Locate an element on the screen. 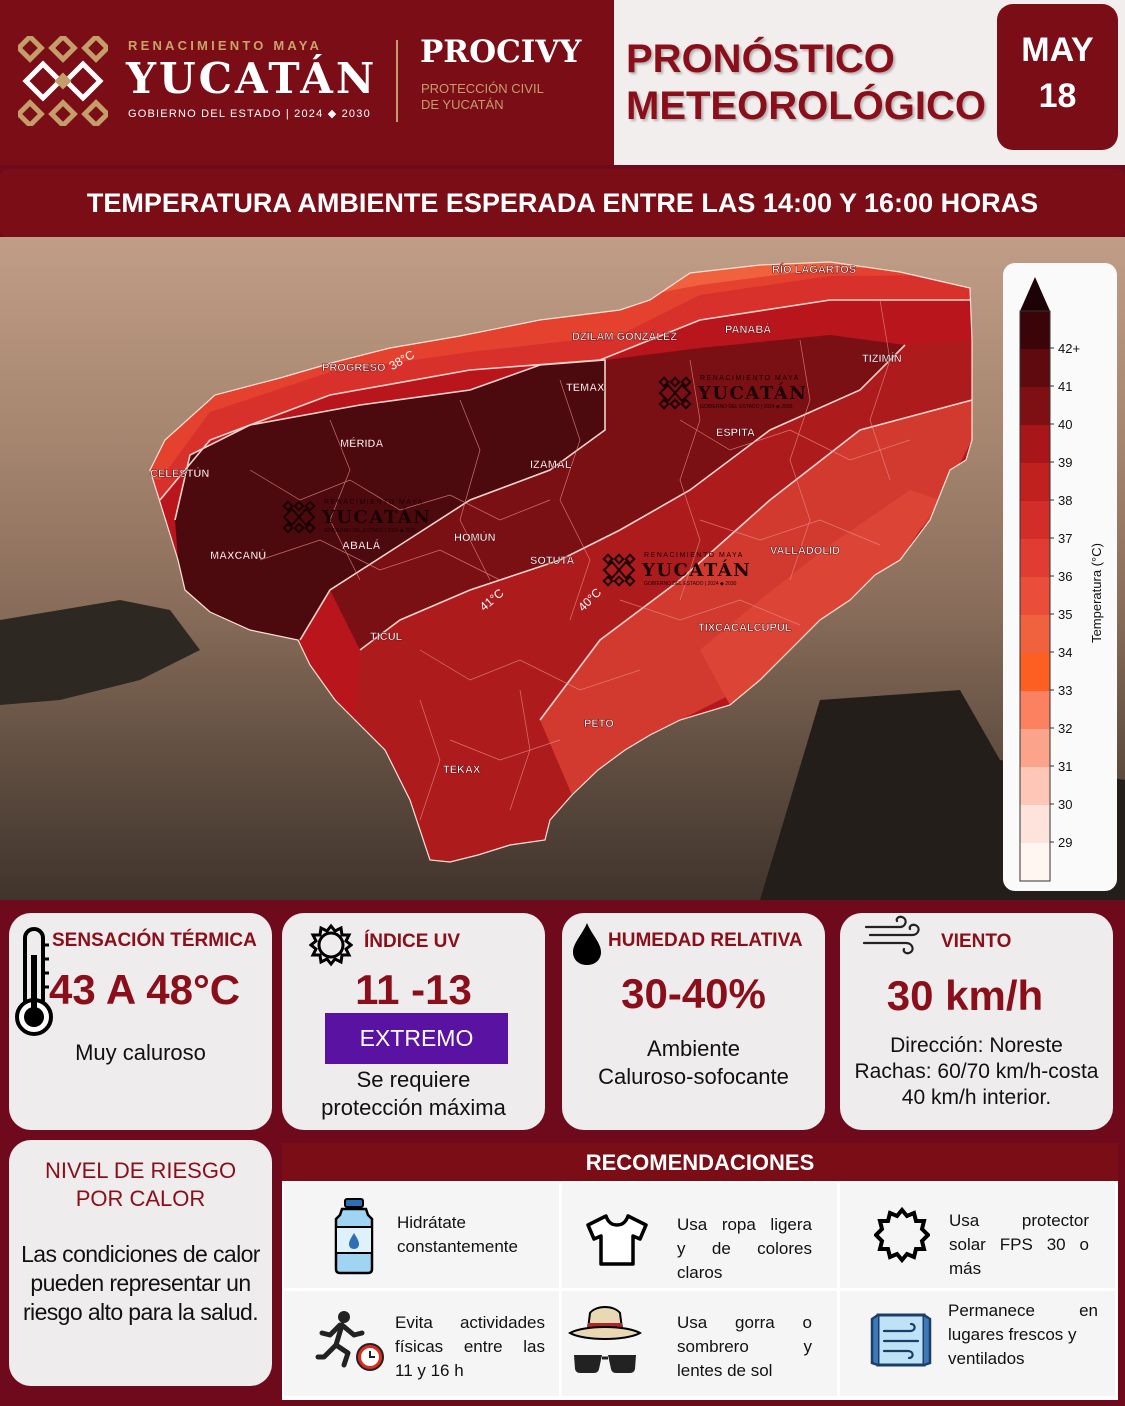 The width and height of the screenshot is (1125, 1406). wind-icon is located at coordinates (891, 935).